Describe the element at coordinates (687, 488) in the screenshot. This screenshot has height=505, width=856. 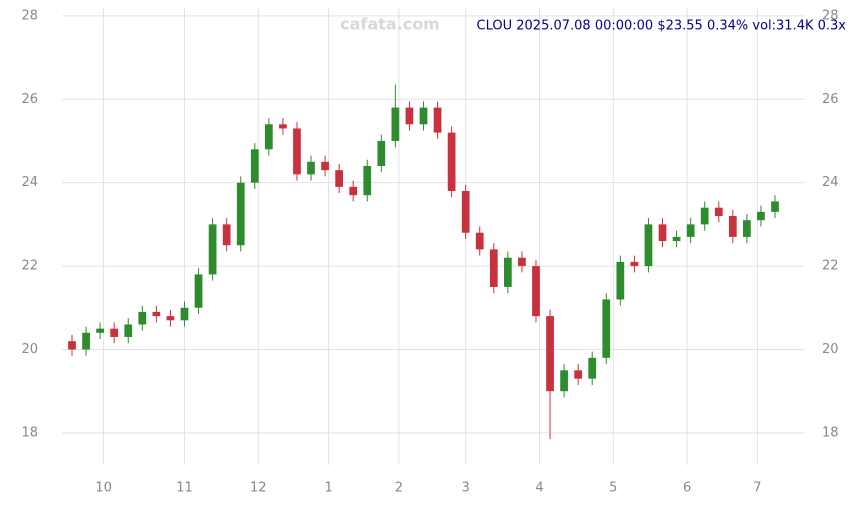
I see `x-tick-label: 6` at that location.